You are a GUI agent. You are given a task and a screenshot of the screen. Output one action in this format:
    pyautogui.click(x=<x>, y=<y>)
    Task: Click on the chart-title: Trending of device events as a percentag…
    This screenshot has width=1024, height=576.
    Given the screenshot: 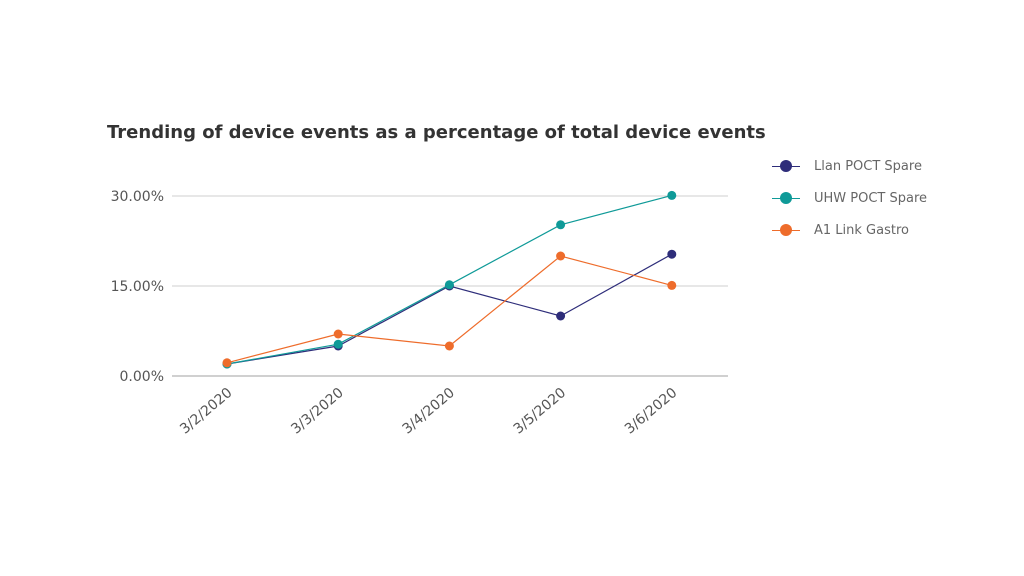 What is the action you would take?
    pyautogui.click(x=436, y=132)
    